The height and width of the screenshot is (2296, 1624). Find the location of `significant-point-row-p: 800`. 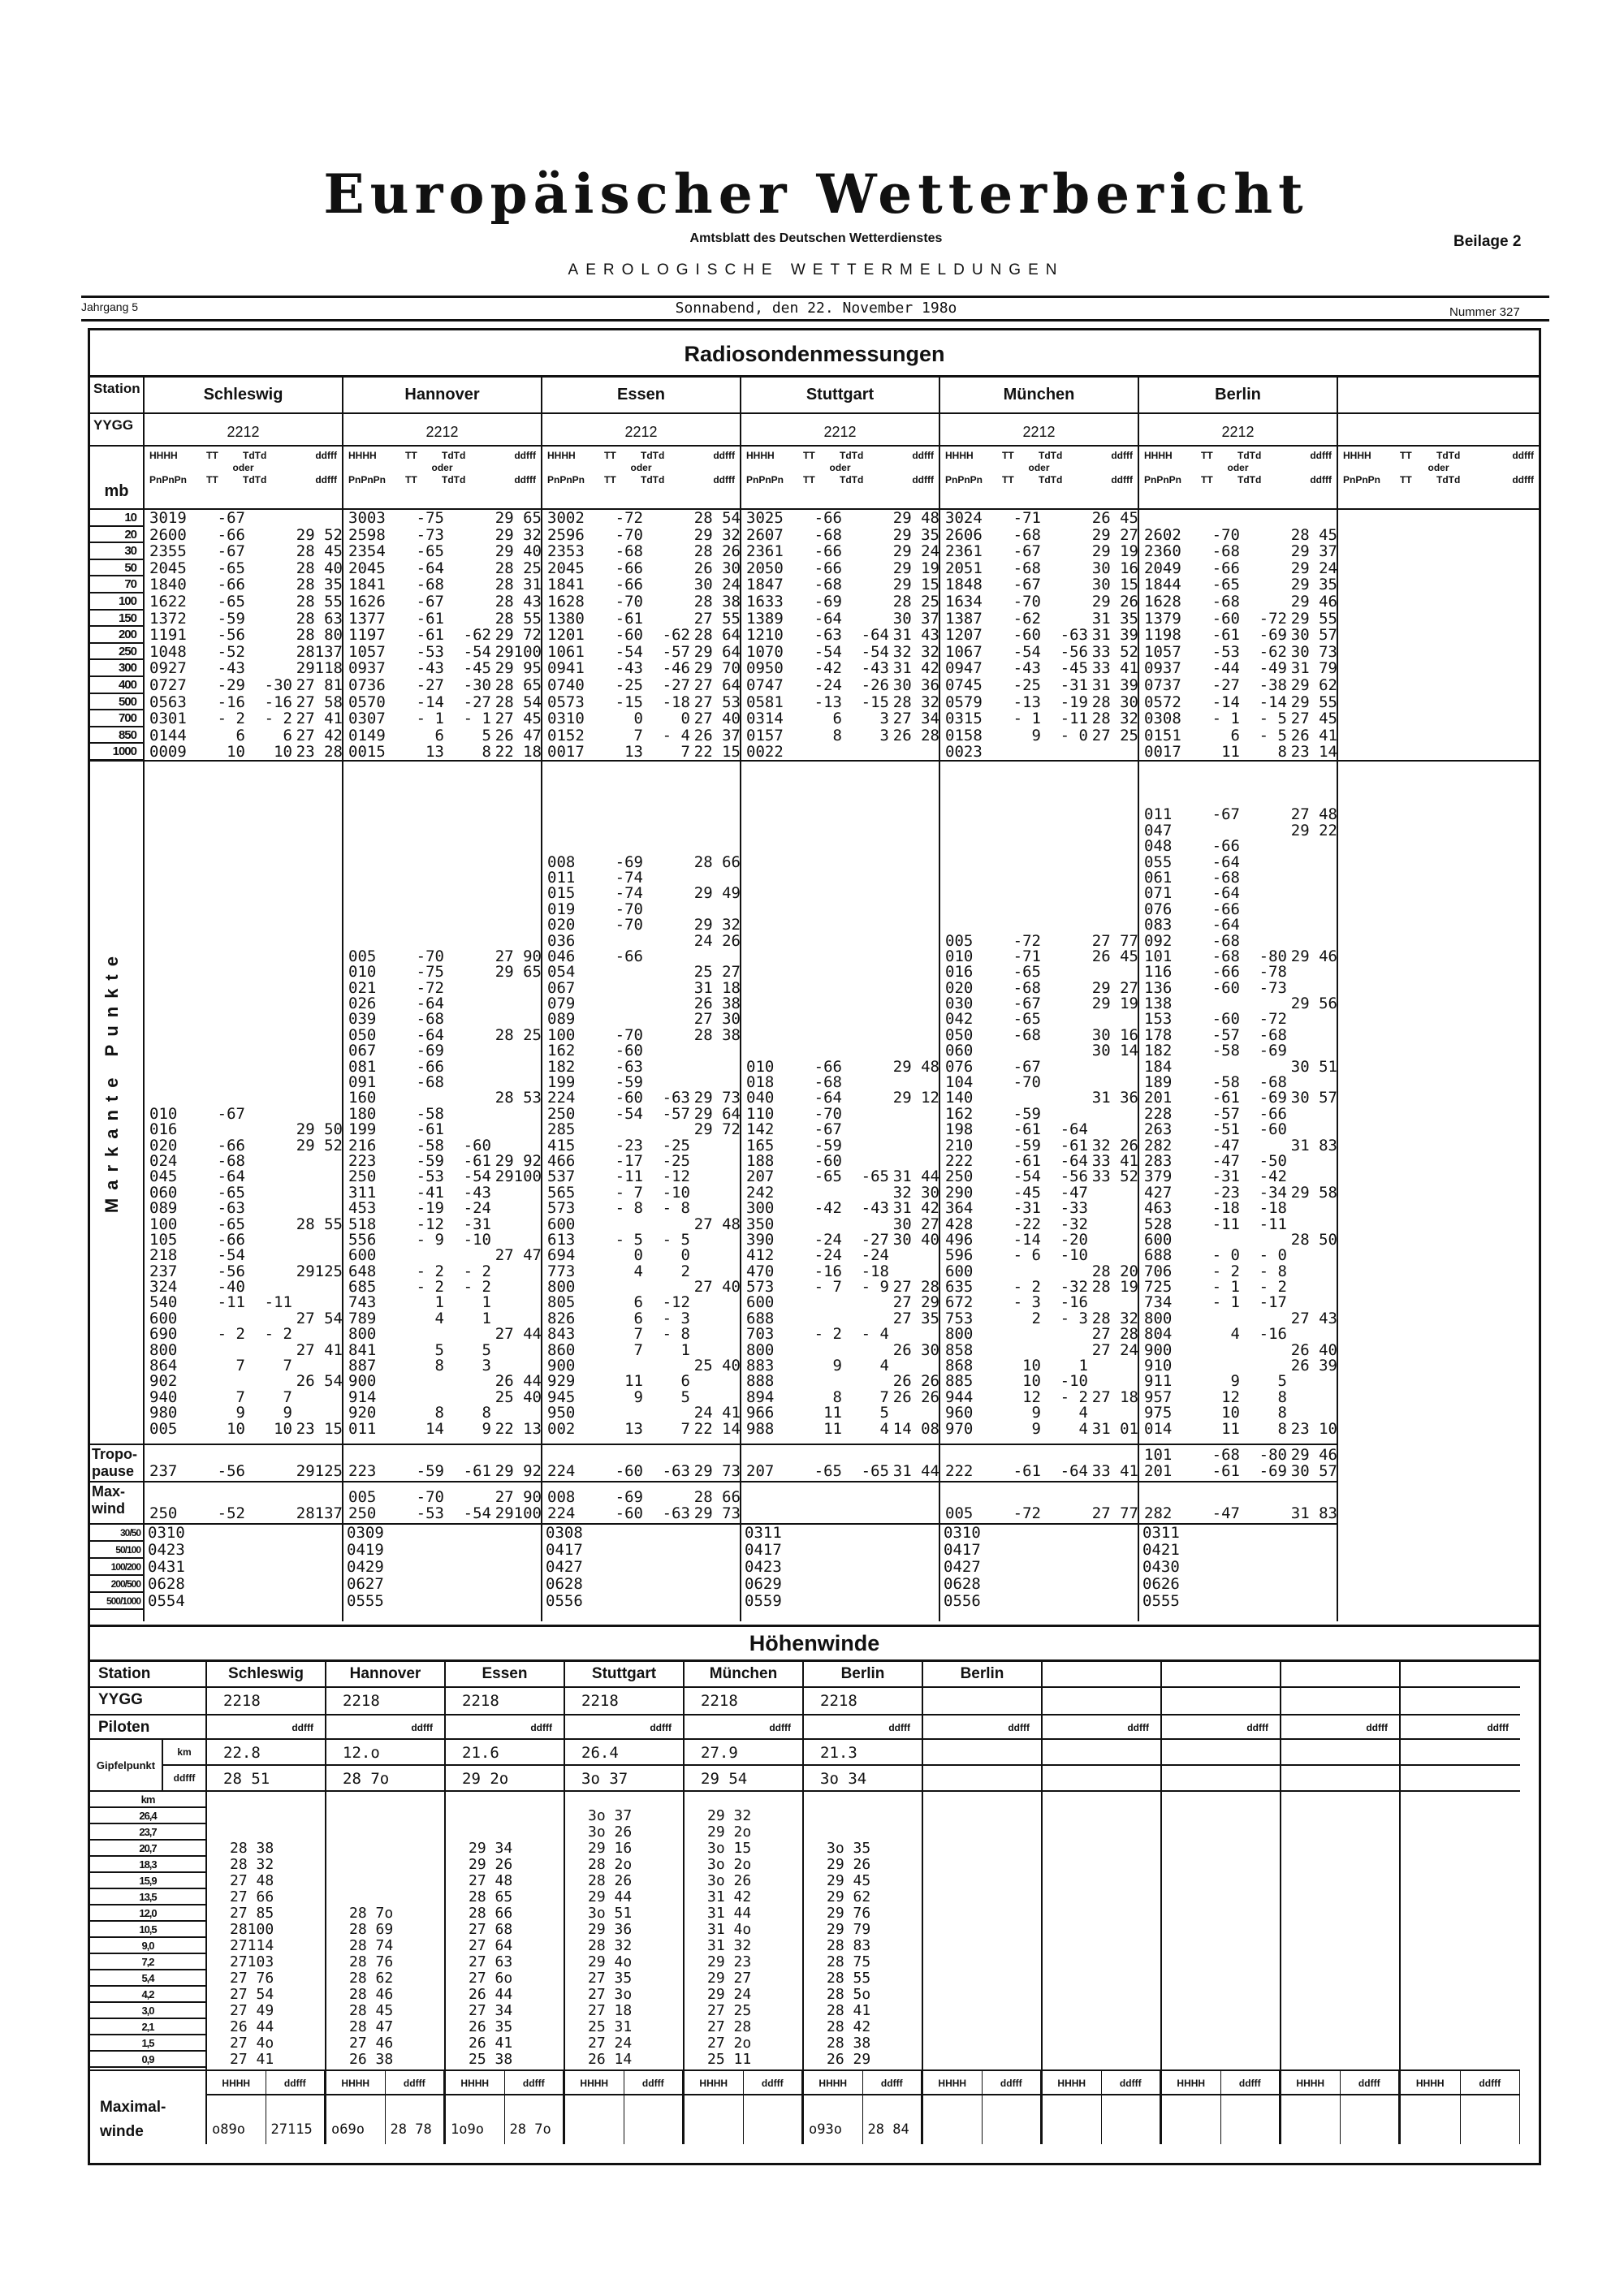

significant-point-row-p: 800 is located at coordinates (959, 1335).